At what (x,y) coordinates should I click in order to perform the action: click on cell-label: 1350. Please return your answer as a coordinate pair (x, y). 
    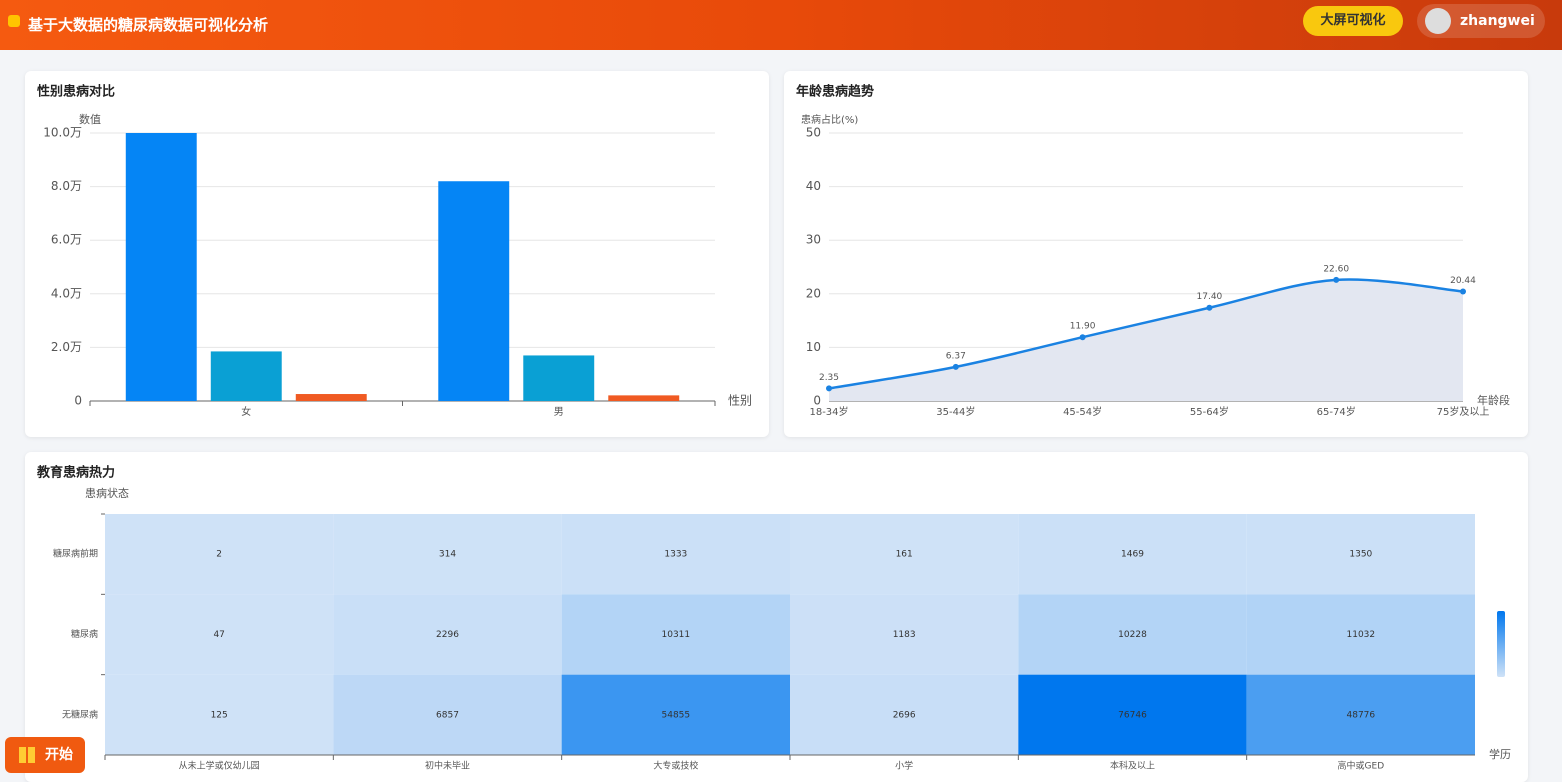
    Looking at the image, I should click on (1360, 555).